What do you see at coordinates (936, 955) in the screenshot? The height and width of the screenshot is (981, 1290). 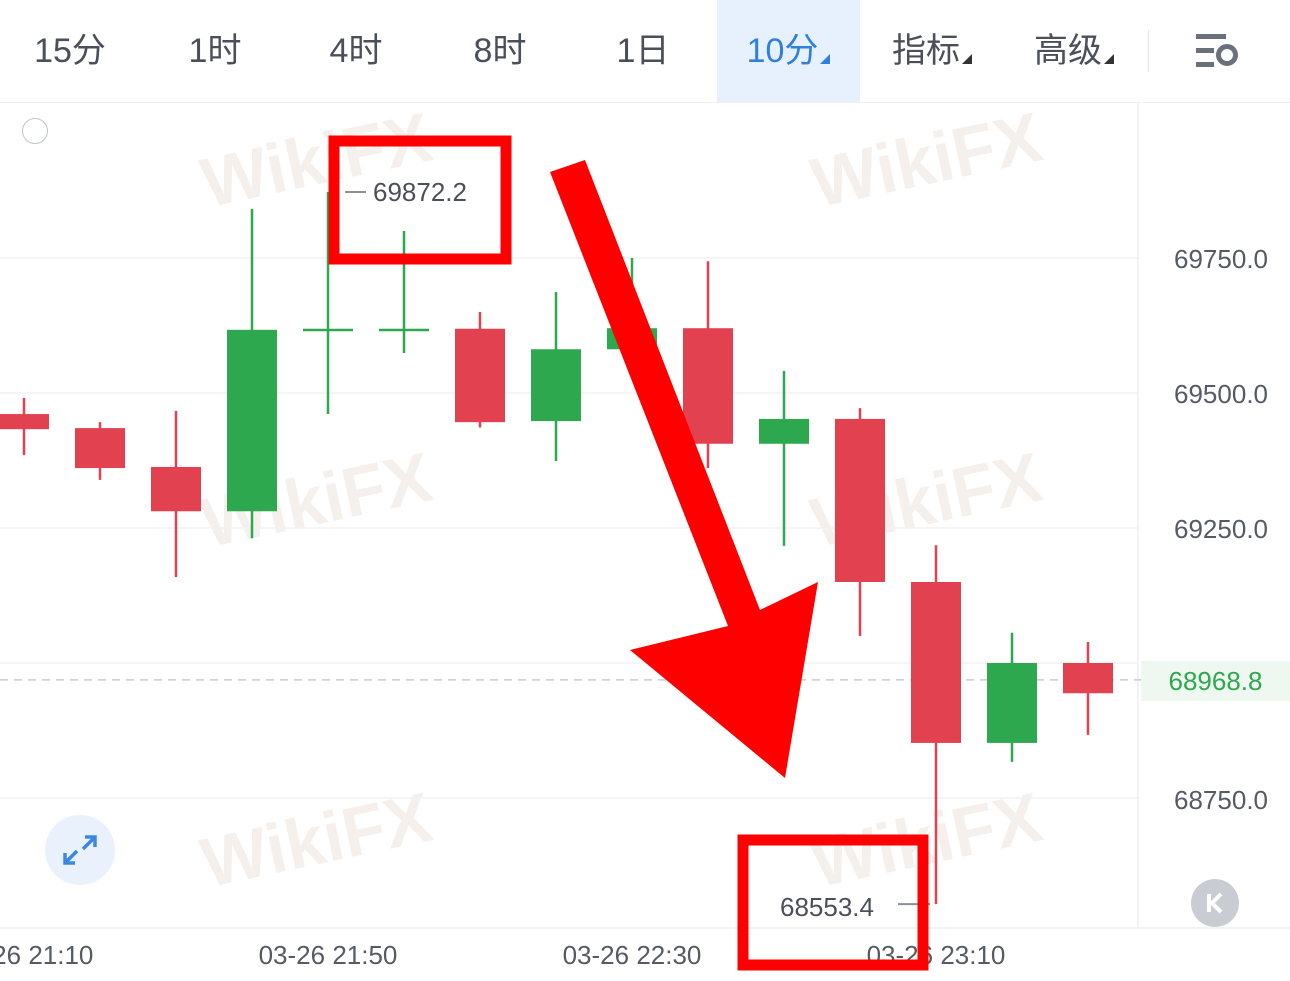 I see `x-tick-label: 03-26 23:10` at bounding box center [936, 955].